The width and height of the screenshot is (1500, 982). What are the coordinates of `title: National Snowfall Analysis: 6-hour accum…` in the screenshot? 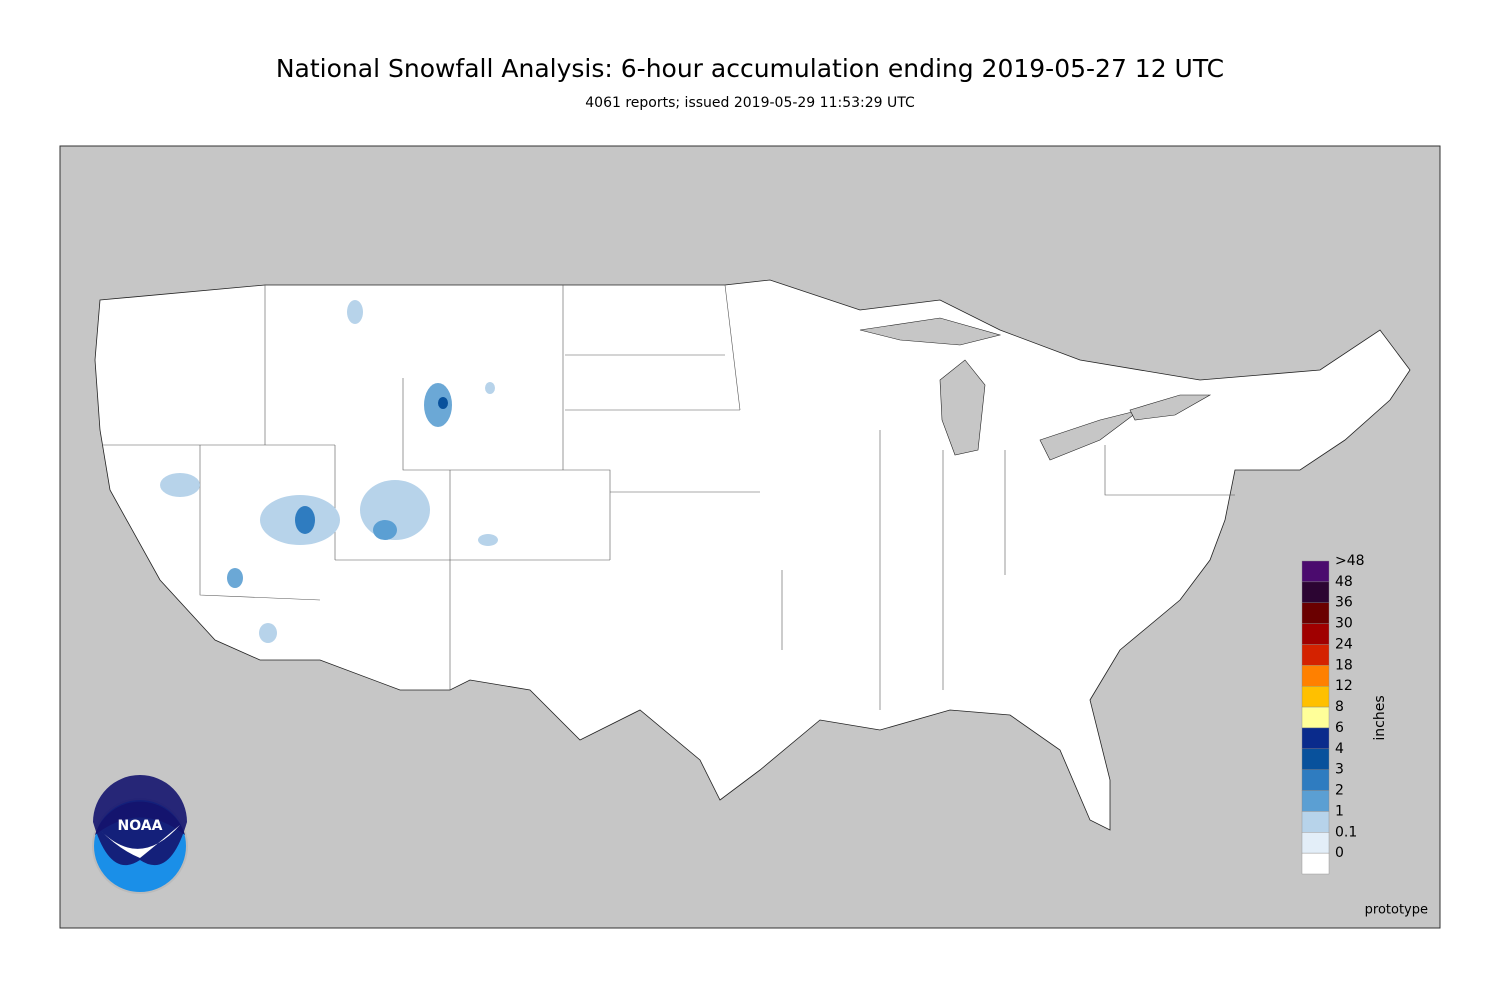 It's located at (750, 68).